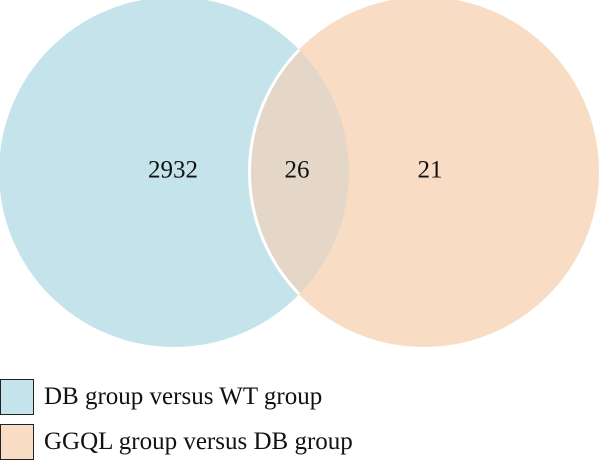  I want to click on legend-item-set-a: DB group versus WT group, so click(300, 397).